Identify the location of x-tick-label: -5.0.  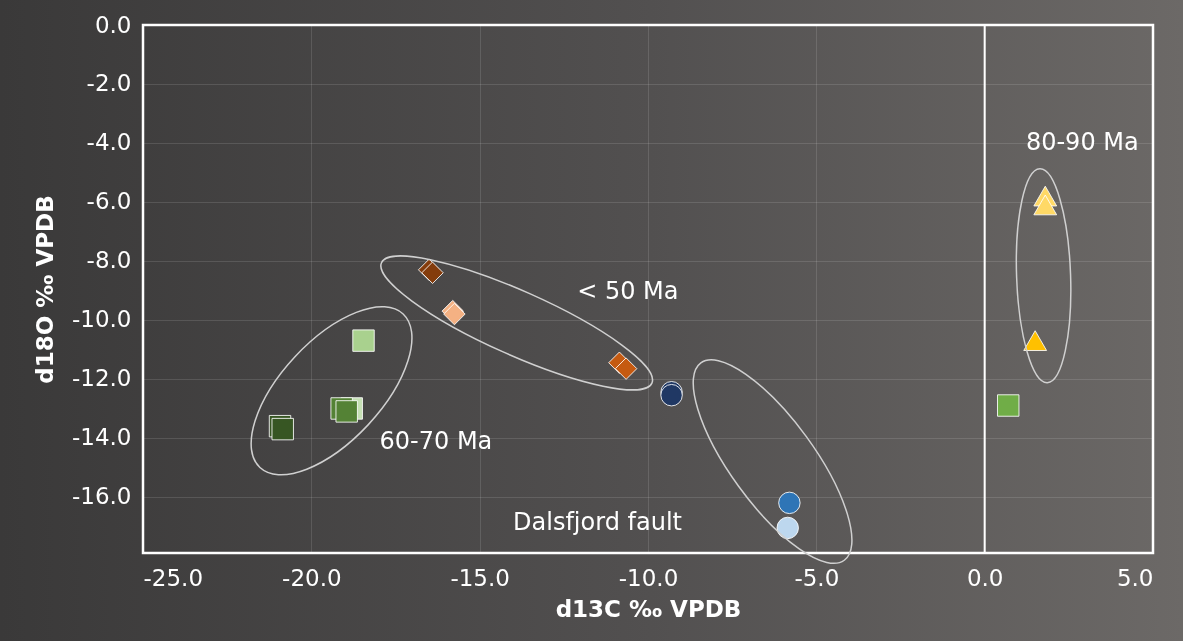
(817, 577).